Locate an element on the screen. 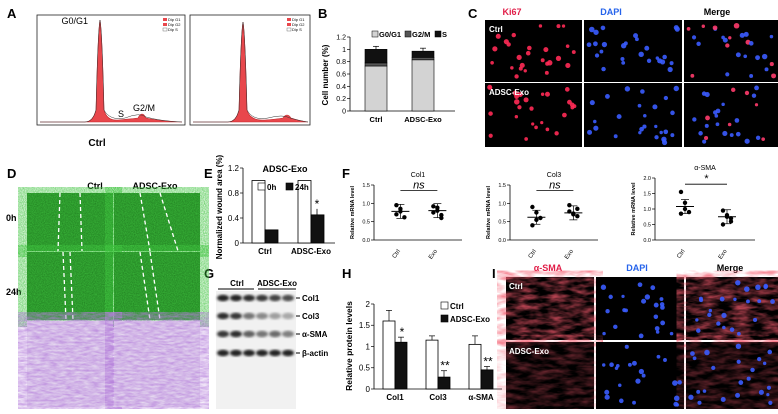  cell-nuclei-i is located at coordinates (687, 343).